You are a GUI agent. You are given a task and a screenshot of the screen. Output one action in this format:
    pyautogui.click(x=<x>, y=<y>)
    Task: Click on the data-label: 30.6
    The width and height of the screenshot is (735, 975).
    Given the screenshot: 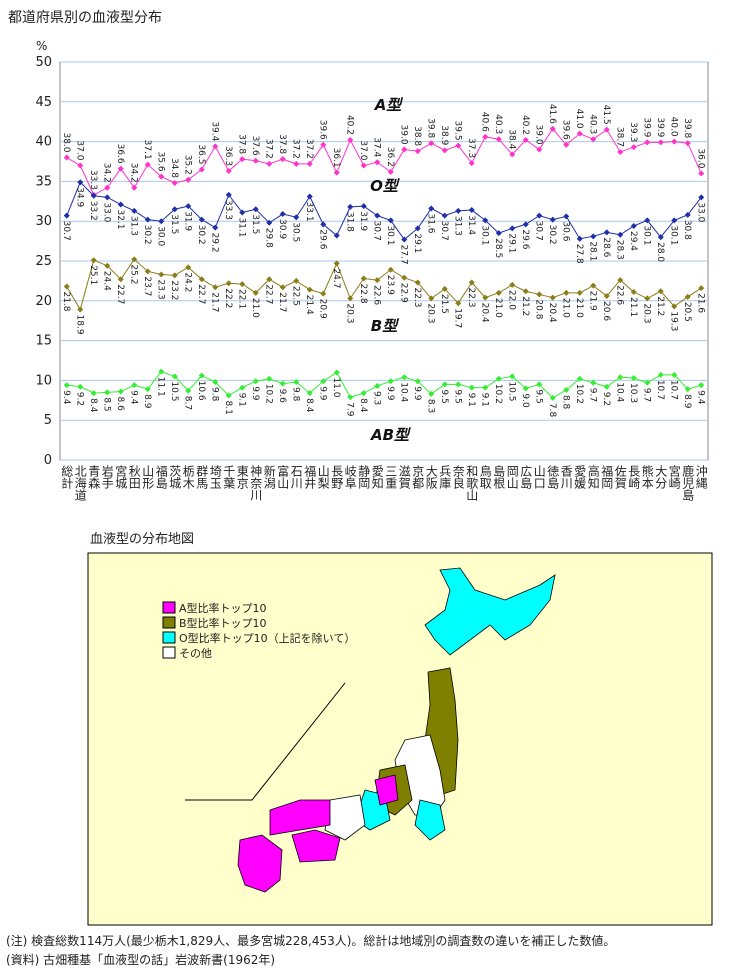 What is the action you would take?
    pyautogui.click(x=565, y=231)
    